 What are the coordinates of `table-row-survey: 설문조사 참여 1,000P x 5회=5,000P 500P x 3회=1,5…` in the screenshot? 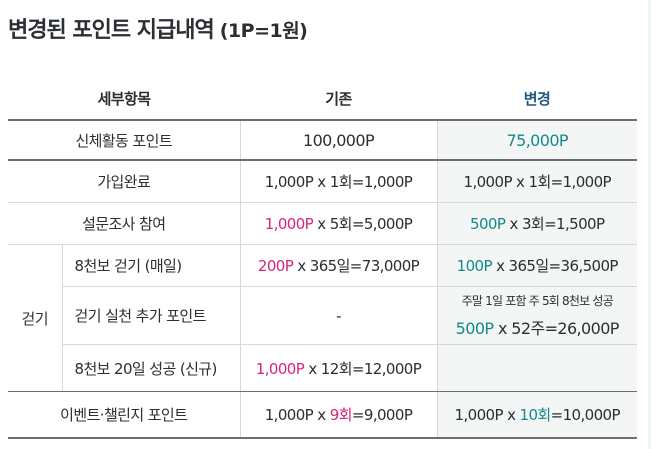 It's located at (322, 223).